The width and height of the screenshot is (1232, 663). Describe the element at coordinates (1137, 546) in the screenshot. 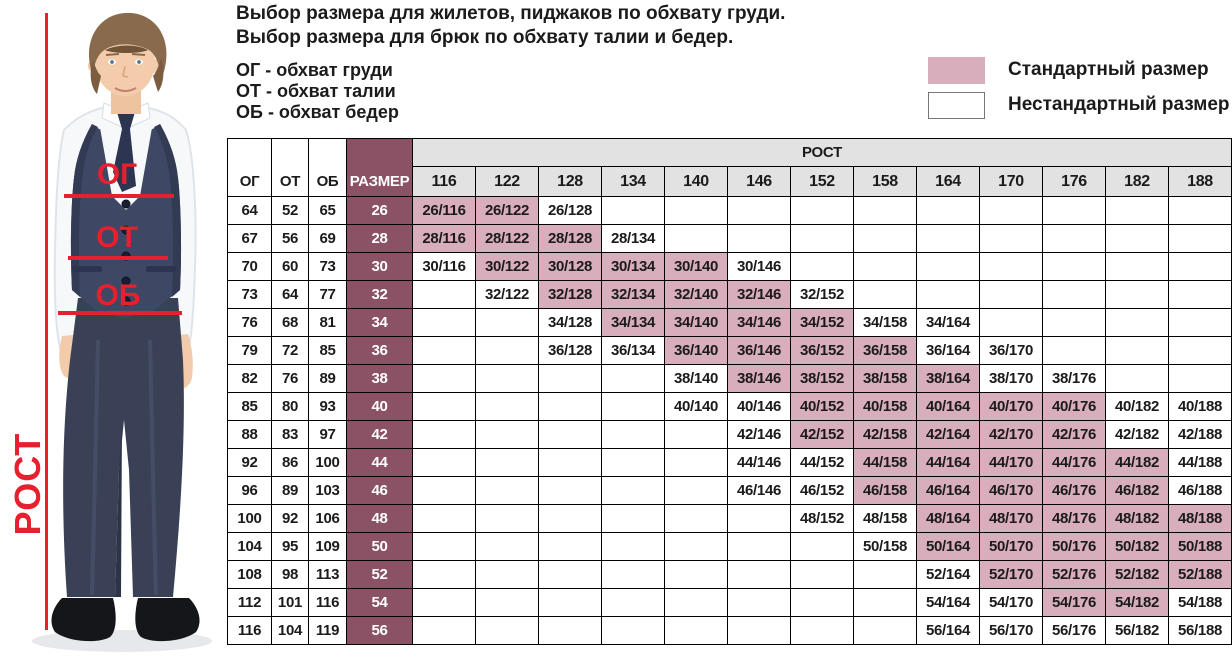

I see `combo-cell-50-182: 50/182` at that location.